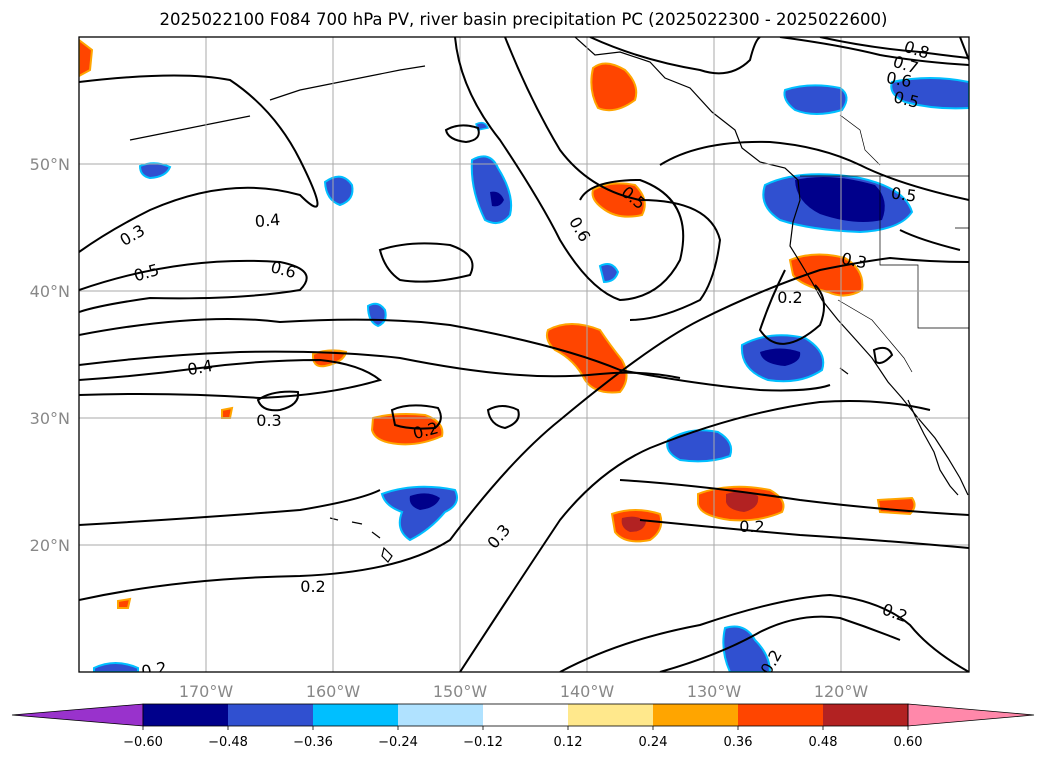 This screenshot has width=1047, height=765. I want to click on lat-label: 20°N, so click(50, 545).